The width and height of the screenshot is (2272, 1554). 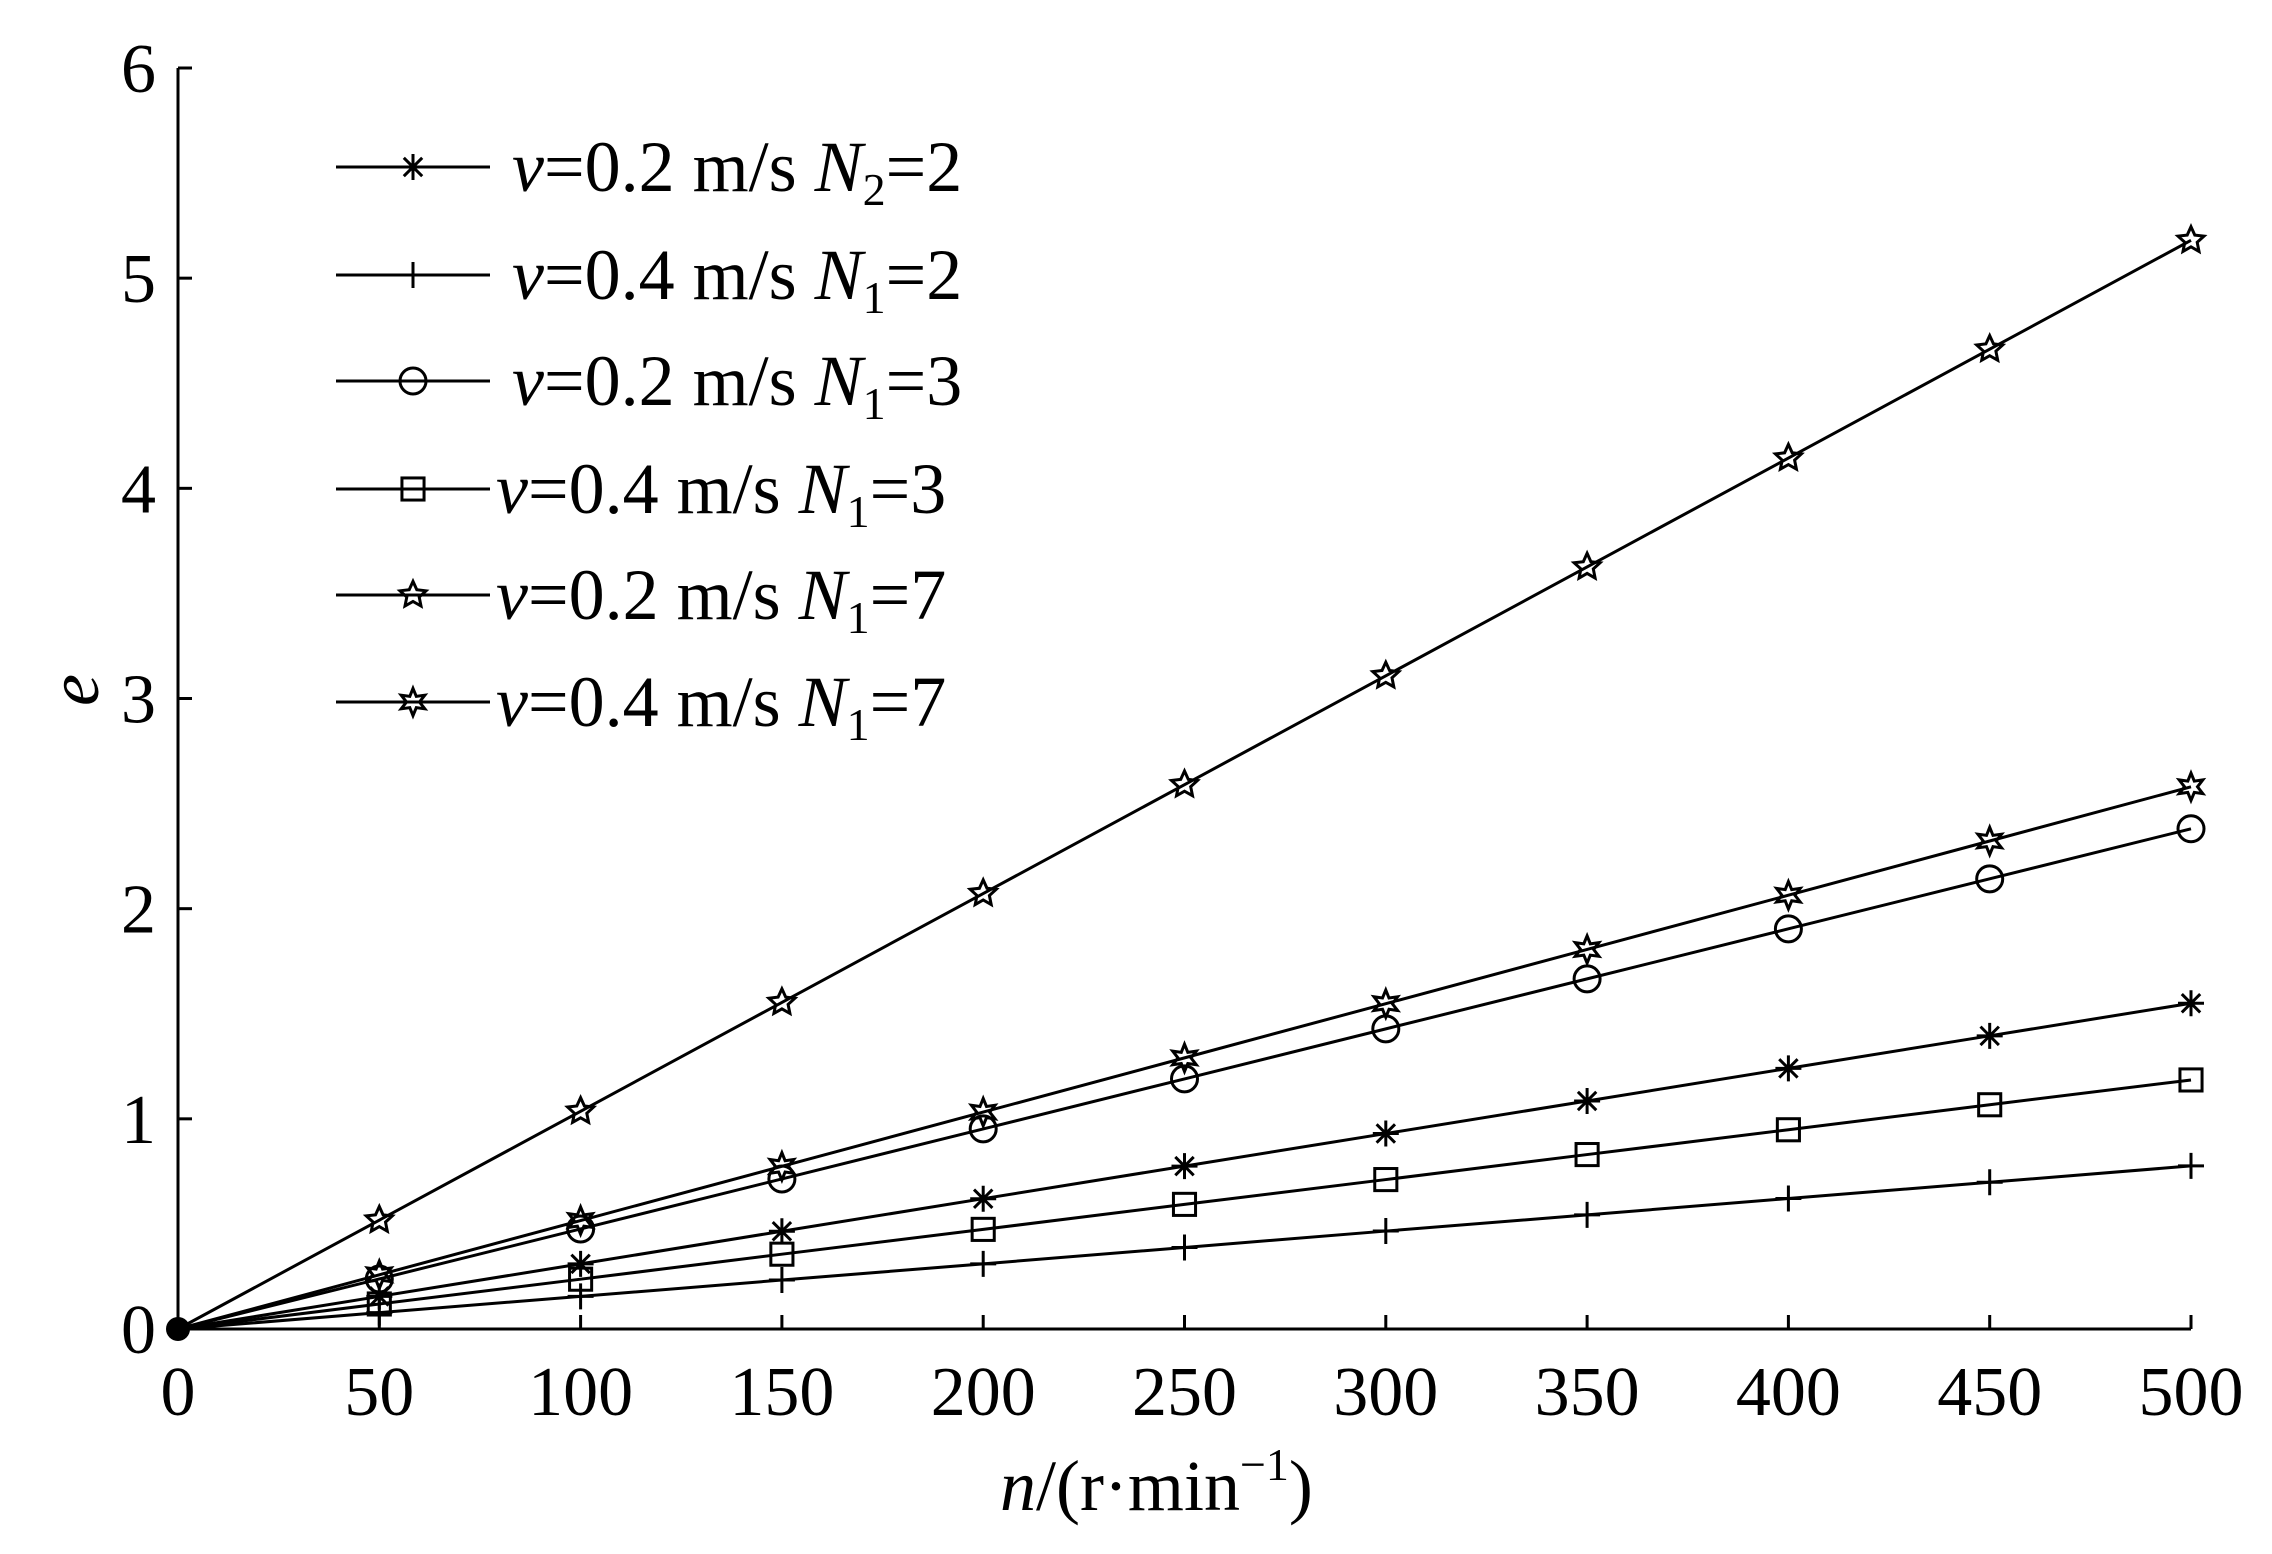 What do you see at coordinates (679, 275) in the screenshot?
I see `legend-label-part: =0.4 m/s` at bounding box center [679, 275].